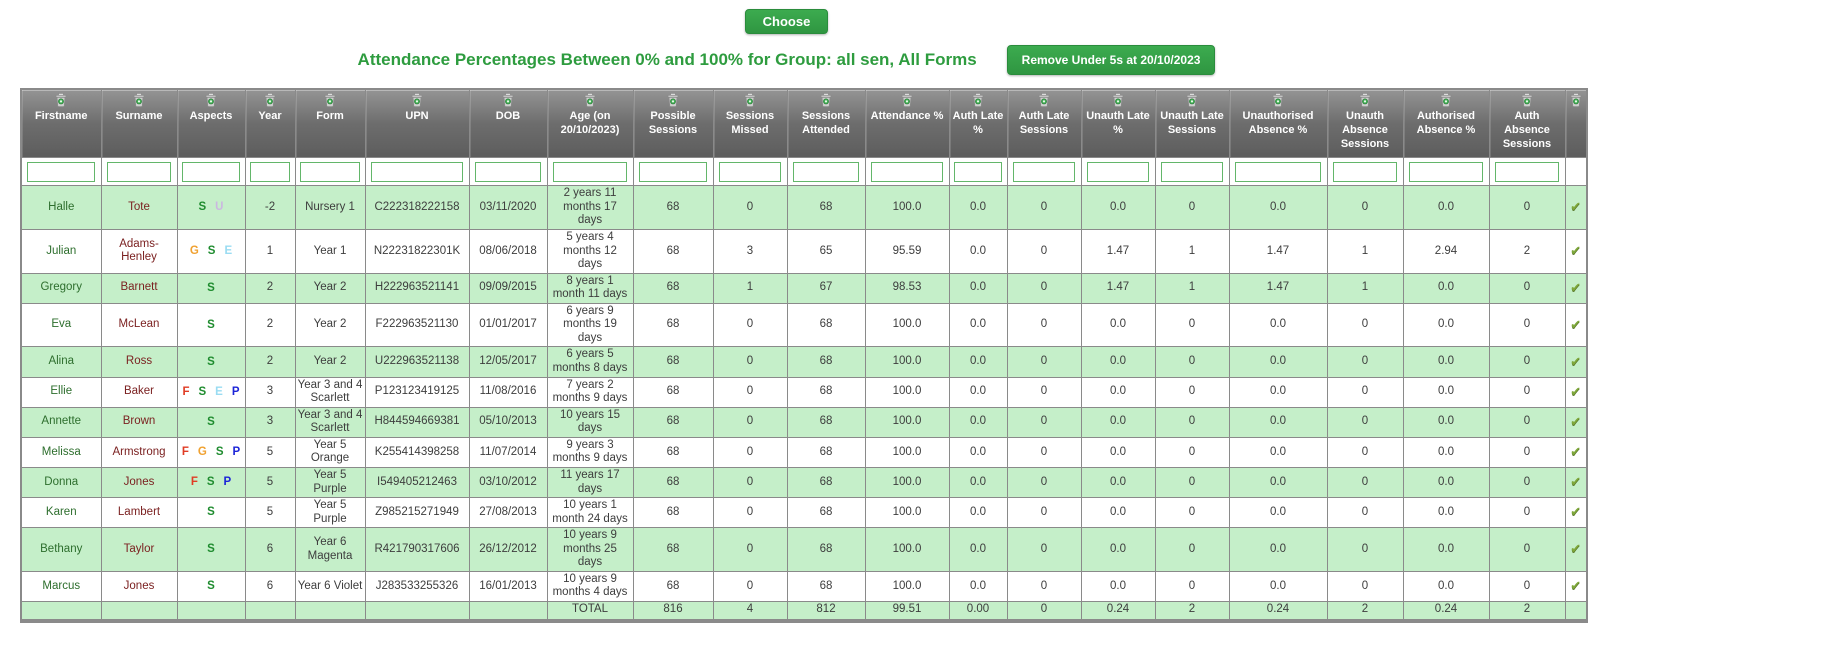 The image size is (1833, 661). I want to click on column-header-form: Form, so click(330, 123).